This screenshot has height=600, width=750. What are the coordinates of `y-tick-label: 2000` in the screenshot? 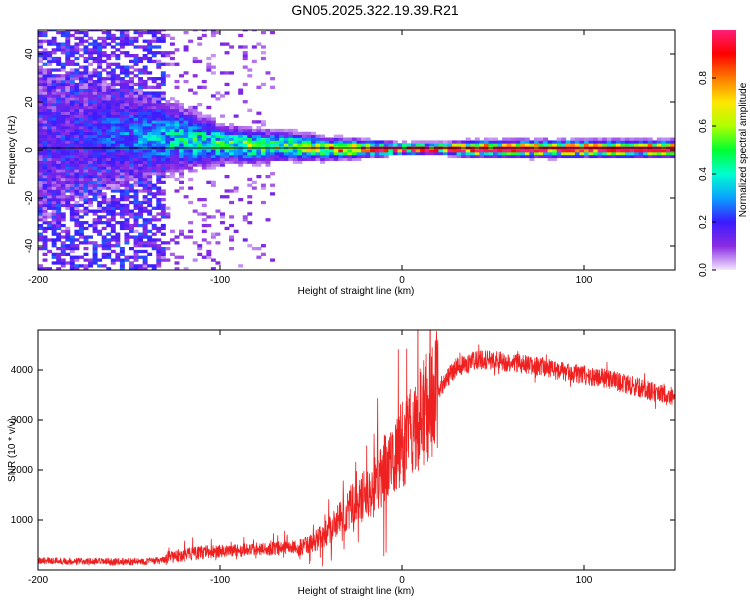 It's located at (22, 470).